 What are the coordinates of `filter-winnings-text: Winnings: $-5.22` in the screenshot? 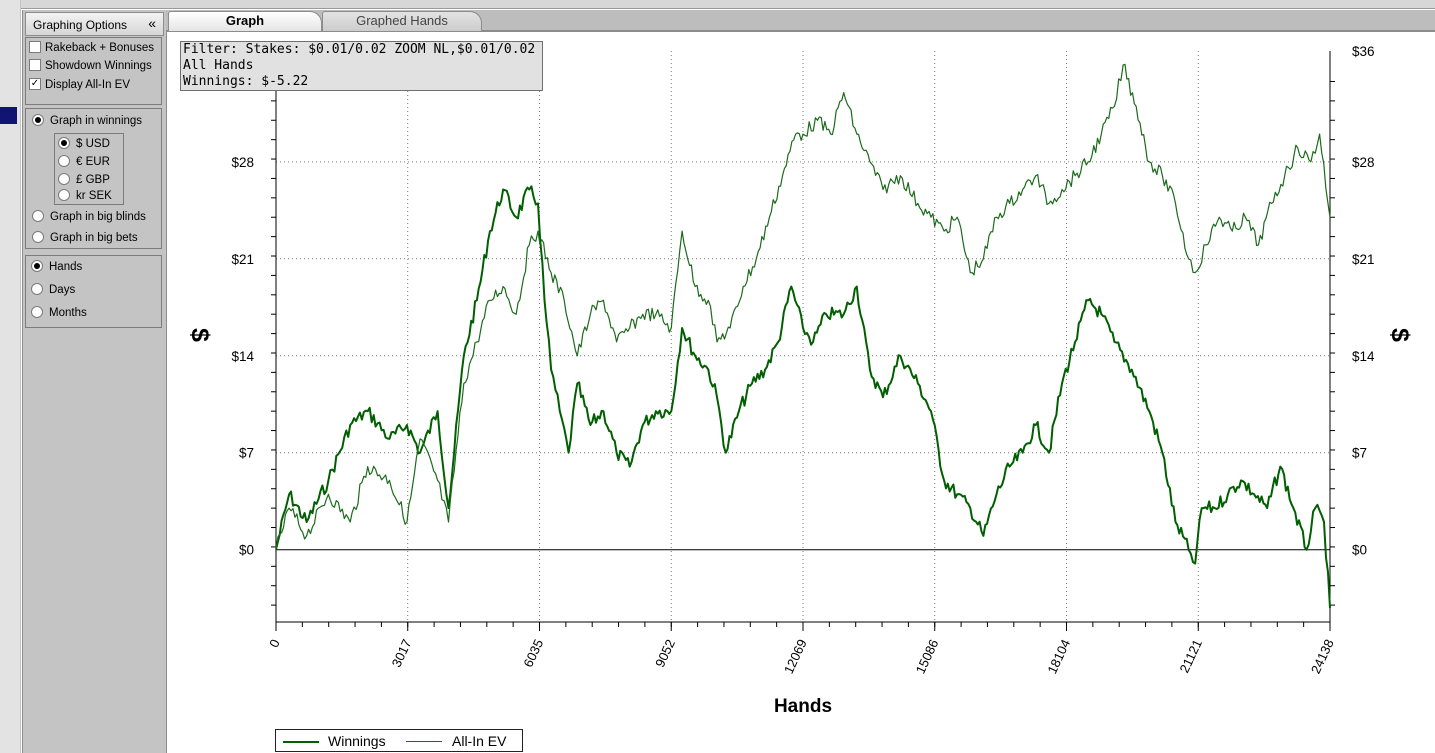 It's located at (246, 81).